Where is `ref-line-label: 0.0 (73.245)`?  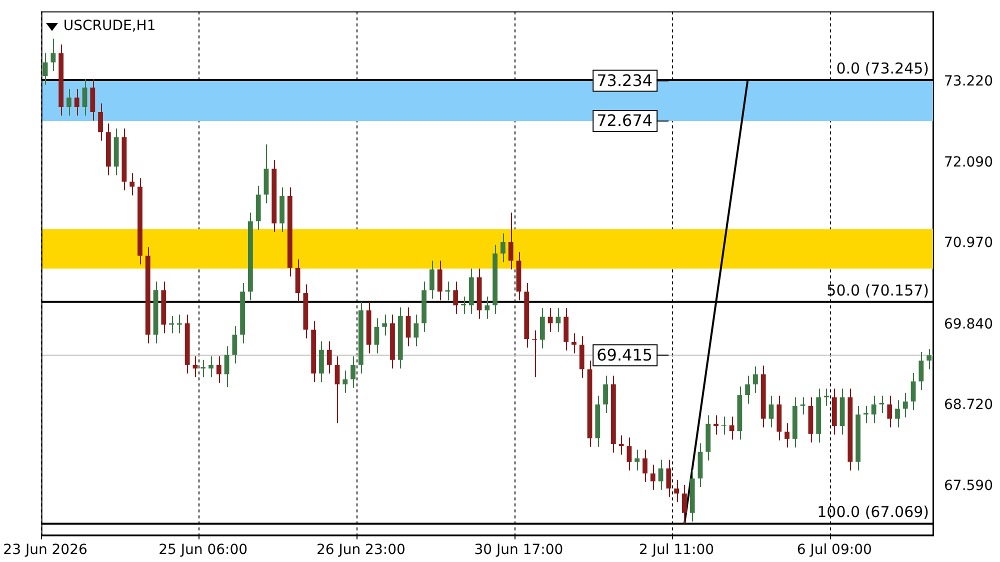 ref-line-label: 0.0 (73.245) is located at coordinates (883, 68).